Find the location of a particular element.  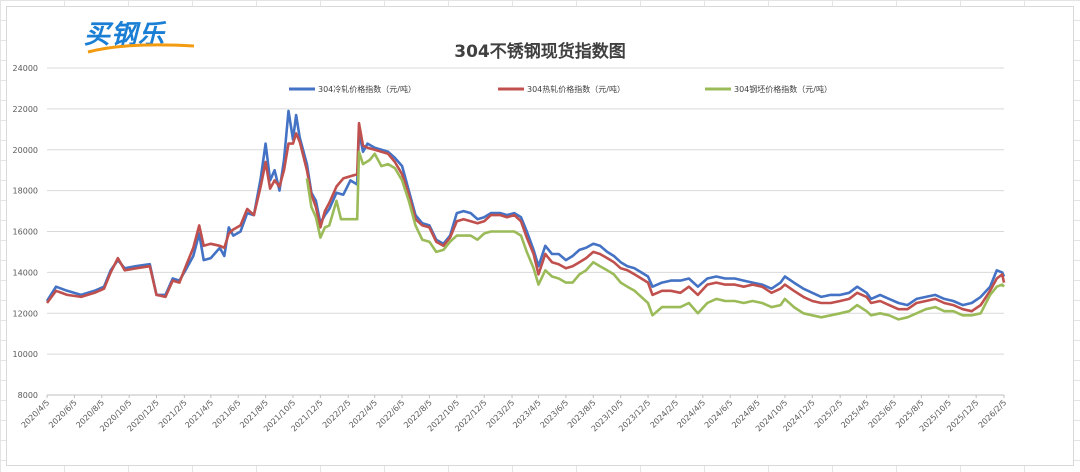

y-tick-label: 8000 is located at coordinates (28, 395).